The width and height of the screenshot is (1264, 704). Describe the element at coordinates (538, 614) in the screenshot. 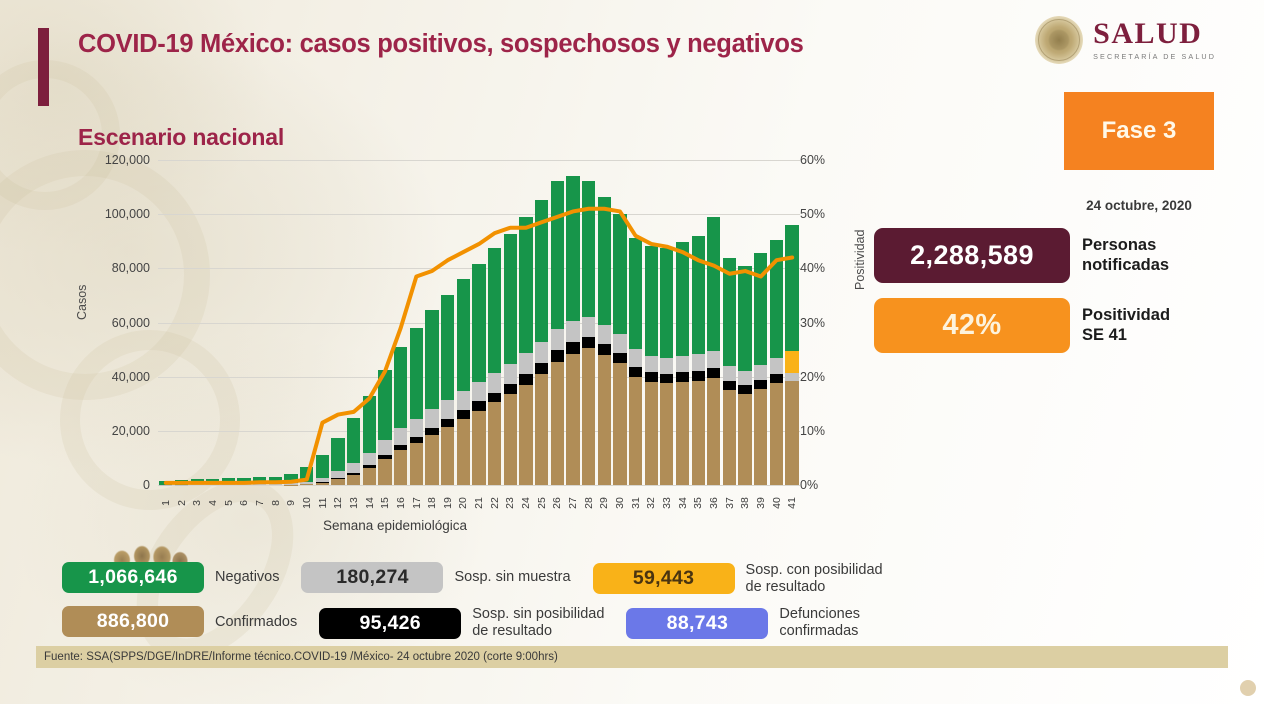

I see `legend-label-line1: Sosp. sin posibilidad` at that location.